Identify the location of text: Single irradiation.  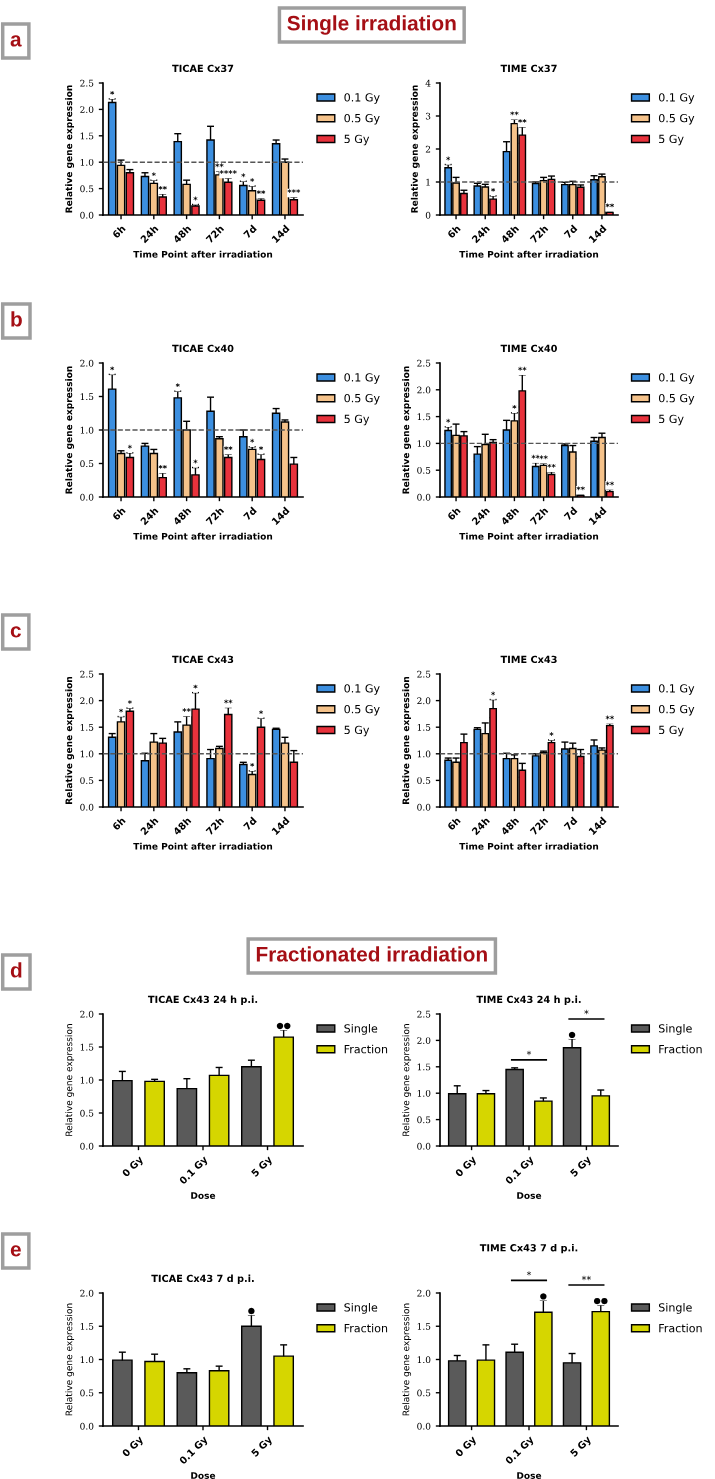
(371, 25).